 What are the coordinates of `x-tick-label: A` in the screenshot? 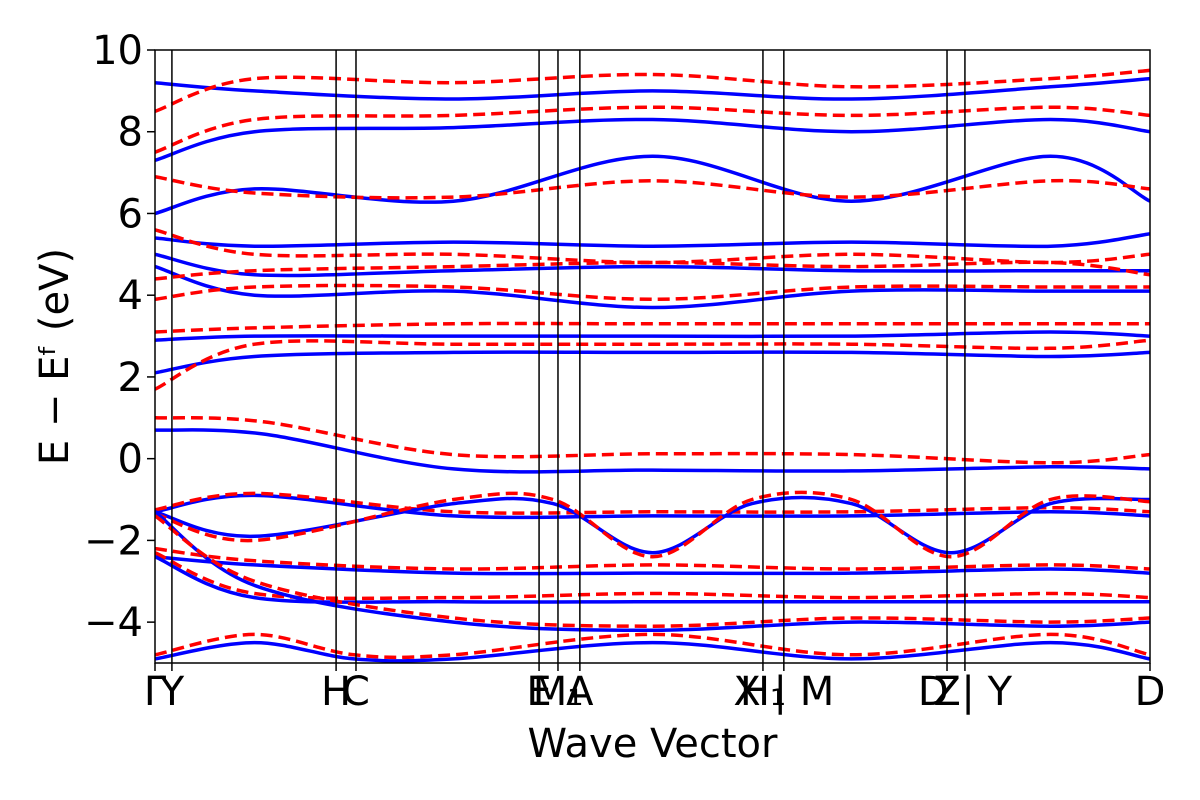 It's located at (580, 692).